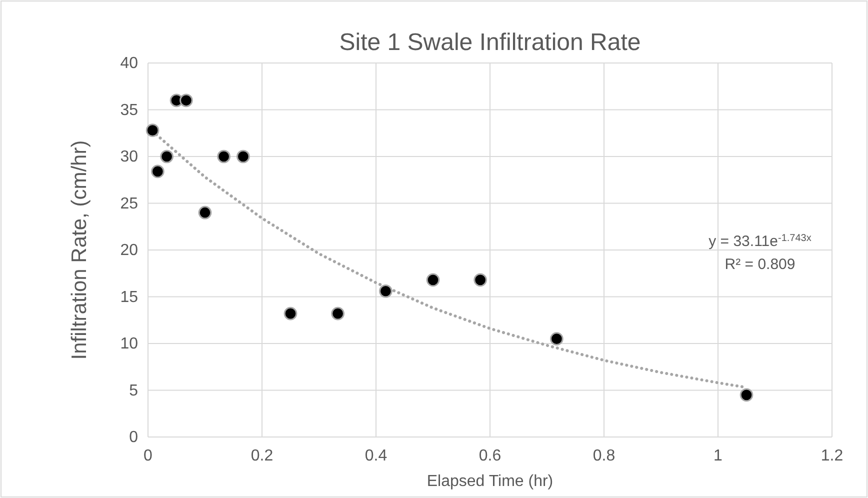 The height and width of the screenshot is (498, 868). What do you see at coordinates (129, 157) in the screenshot?
I see `y-tick-label: 30` at bounding box center [129, 157].